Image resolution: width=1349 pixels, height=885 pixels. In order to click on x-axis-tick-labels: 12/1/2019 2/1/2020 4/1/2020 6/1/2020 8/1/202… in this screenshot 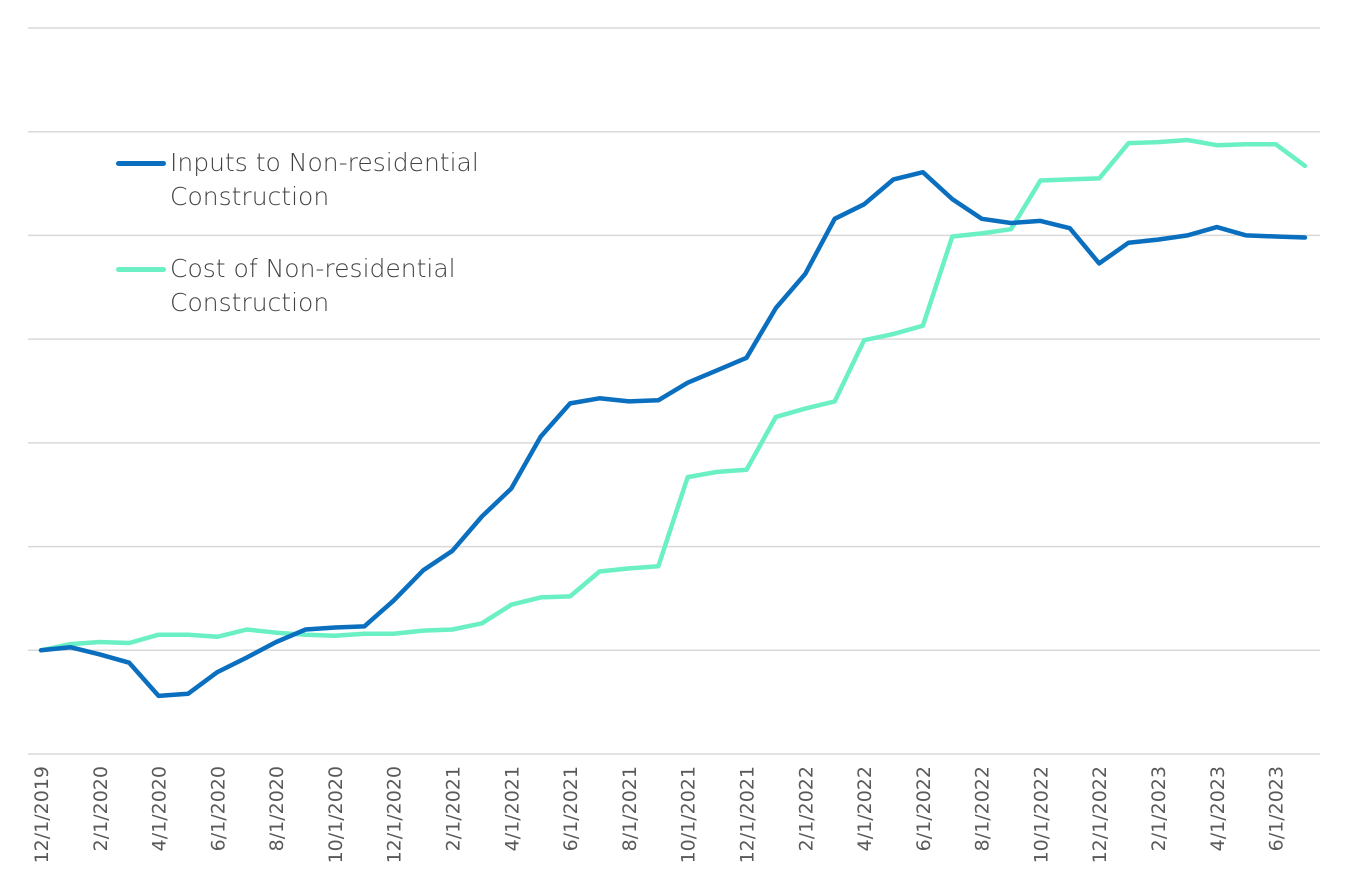, I will do `click(659, 814)`.